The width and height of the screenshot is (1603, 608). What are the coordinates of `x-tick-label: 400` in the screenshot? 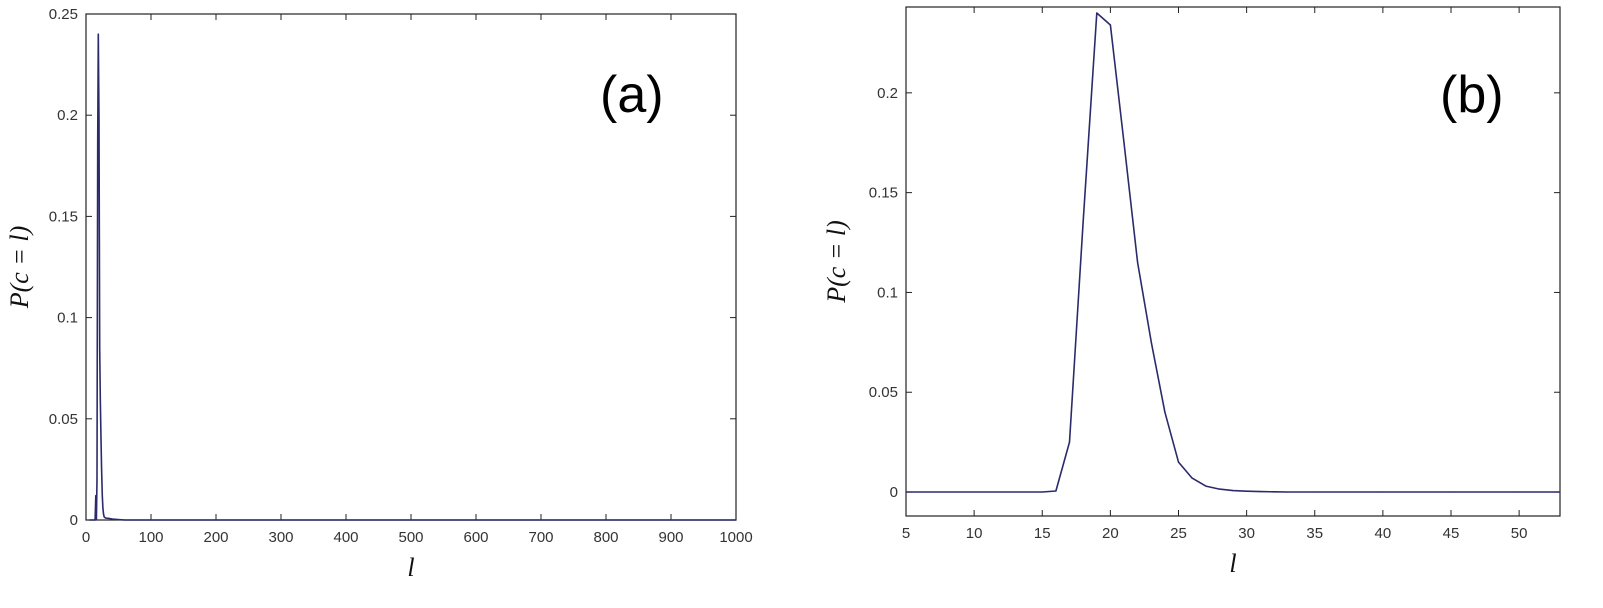 It's located at (345, 537).